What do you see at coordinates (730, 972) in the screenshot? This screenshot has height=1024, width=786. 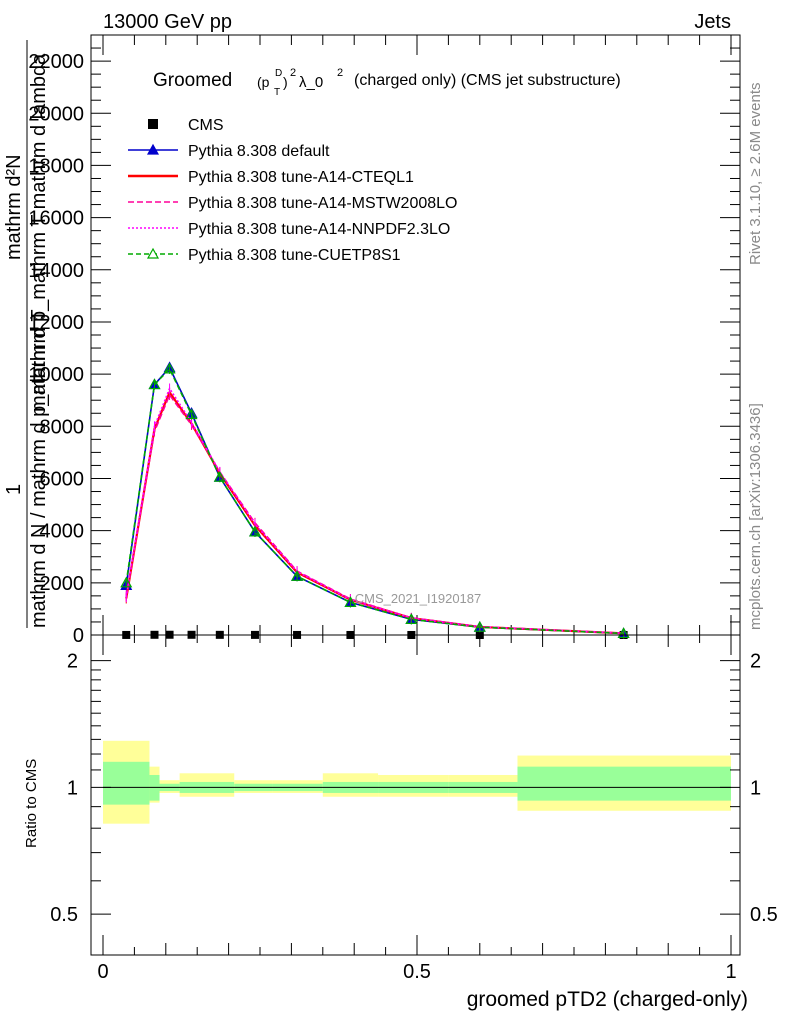 I see `x-tick-label: 1` at bounding box center [730, 972].